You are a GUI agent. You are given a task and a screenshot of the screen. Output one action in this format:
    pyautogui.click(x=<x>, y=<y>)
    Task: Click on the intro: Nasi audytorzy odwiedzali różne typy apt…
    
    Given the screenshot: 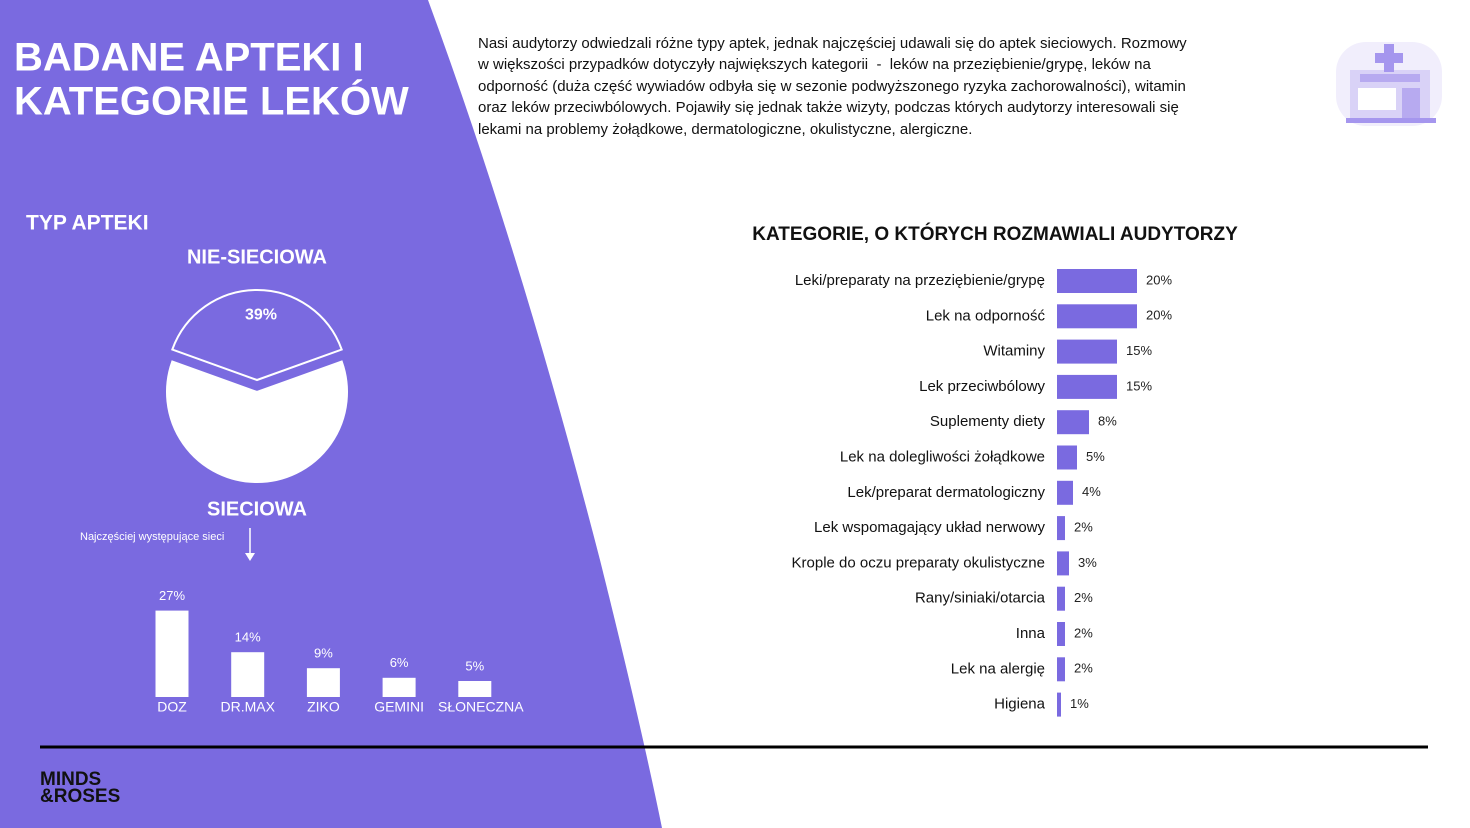 What is the action you would take?
    pyautogui.click(x=832, y=86)
    